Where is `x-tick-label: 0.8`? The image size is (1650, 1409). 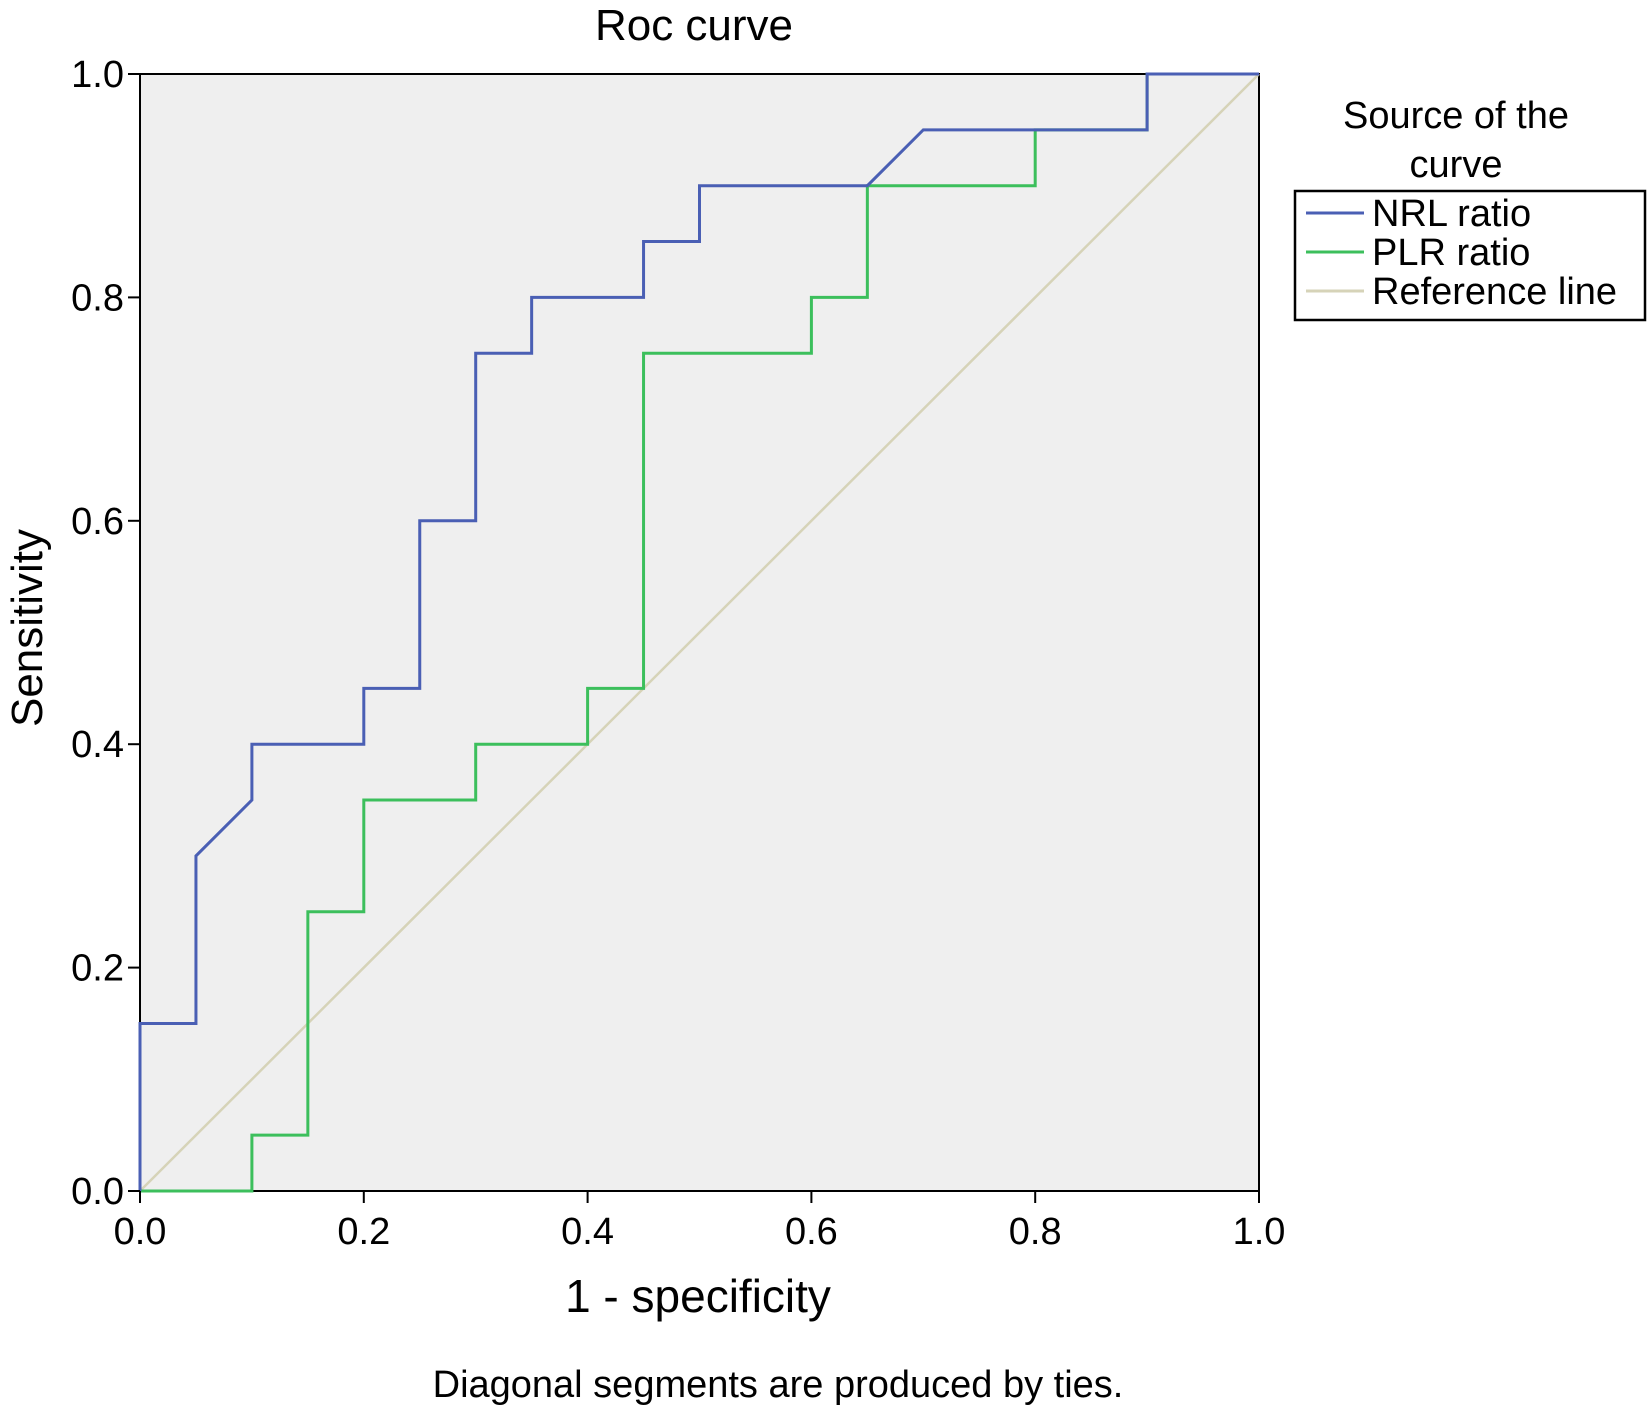 x-tick-label: 0.8 is located at coordinates (1035, 1232).